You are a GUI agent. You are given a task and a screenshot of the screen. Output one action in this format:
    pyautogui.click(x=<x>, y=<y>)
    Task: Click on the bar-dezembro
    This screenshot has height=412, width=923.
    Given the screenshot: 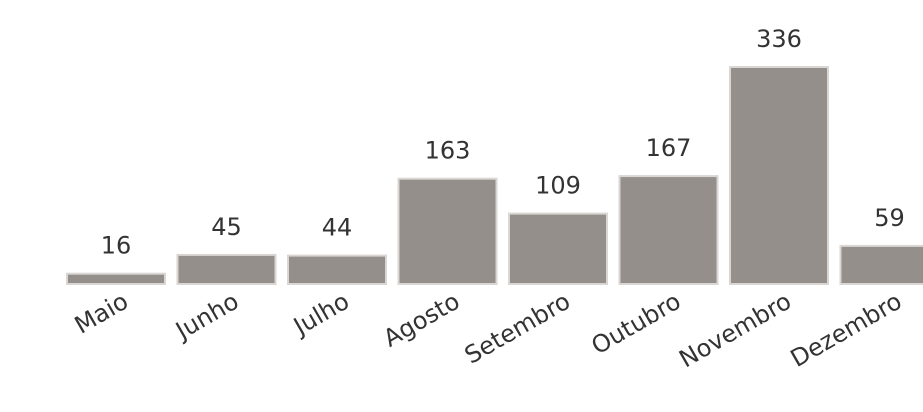 What is the action you would take?
    pyautogui.click(x=881, y=264)
    